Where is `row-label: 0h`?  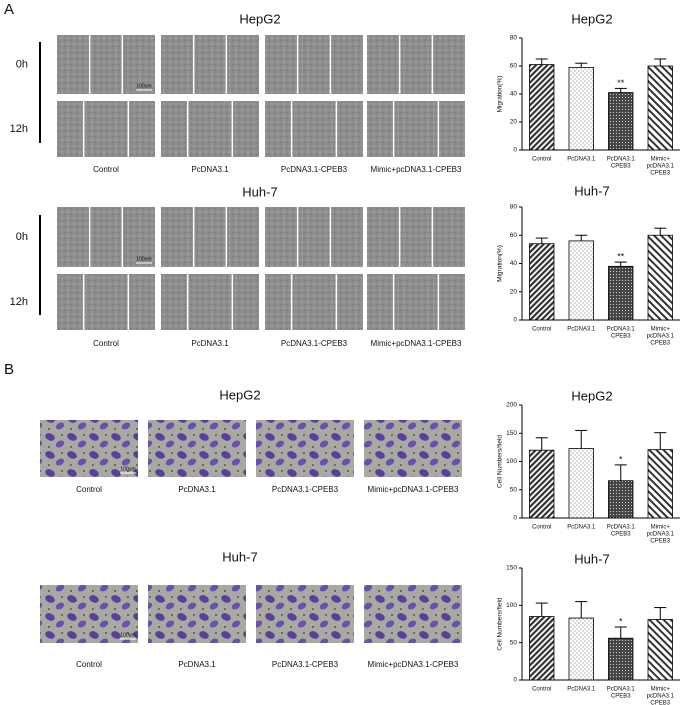 row-label: 0h is located at coordinates (22, 237).